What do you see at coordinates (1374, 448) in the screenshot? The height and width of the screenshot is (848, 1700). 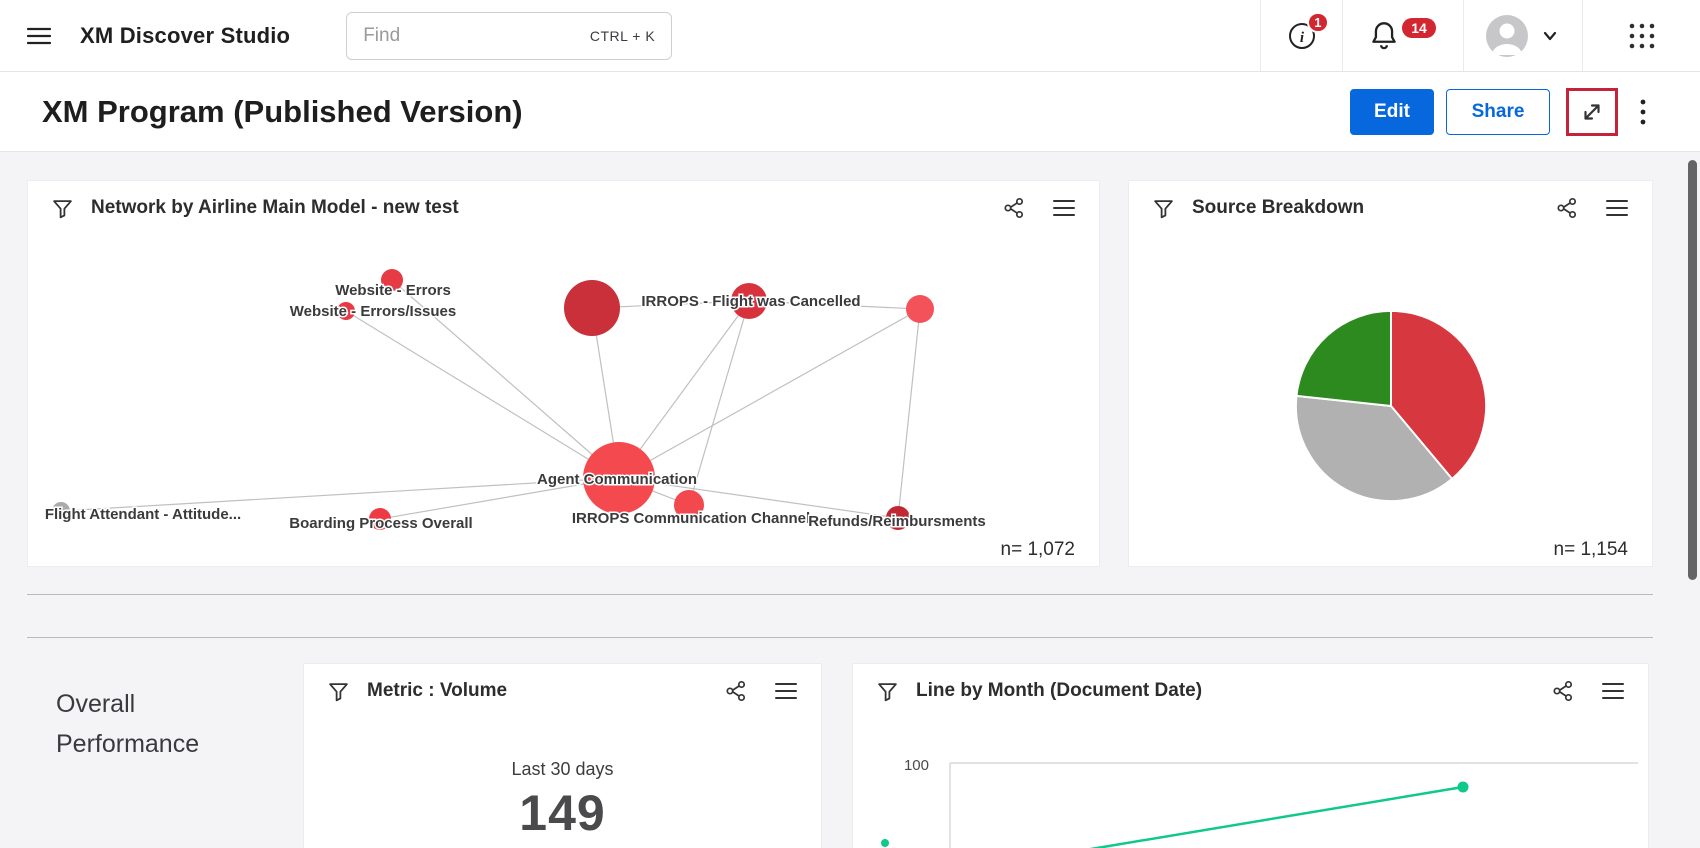 I see `pie-slice-segment-gray` at bounding box center [1374, 448].